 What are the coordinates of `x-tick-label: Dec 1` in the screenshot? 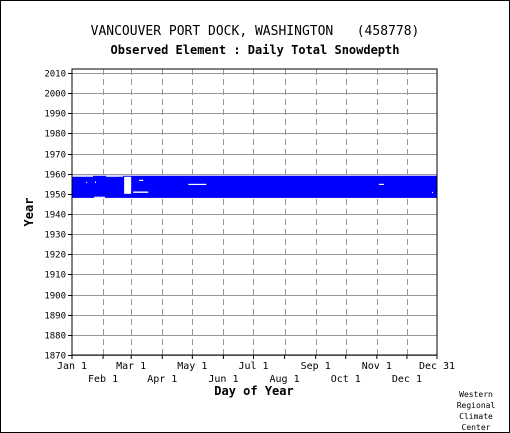 It's located at (407, 379).